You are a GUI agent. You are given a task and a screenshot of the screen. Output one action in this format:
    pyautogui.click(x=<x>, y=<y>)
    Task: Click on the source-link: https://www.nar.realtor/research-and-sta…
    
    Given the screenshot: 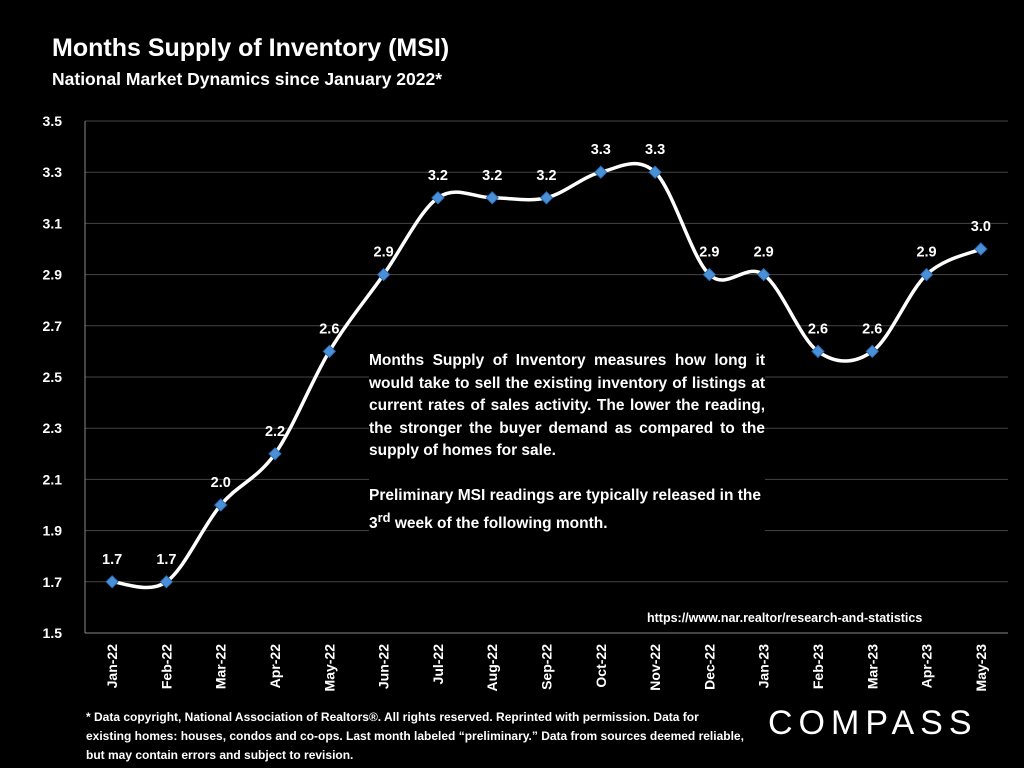 What is the action you would take?
    pyautogui.click(x=785, y=618)
    